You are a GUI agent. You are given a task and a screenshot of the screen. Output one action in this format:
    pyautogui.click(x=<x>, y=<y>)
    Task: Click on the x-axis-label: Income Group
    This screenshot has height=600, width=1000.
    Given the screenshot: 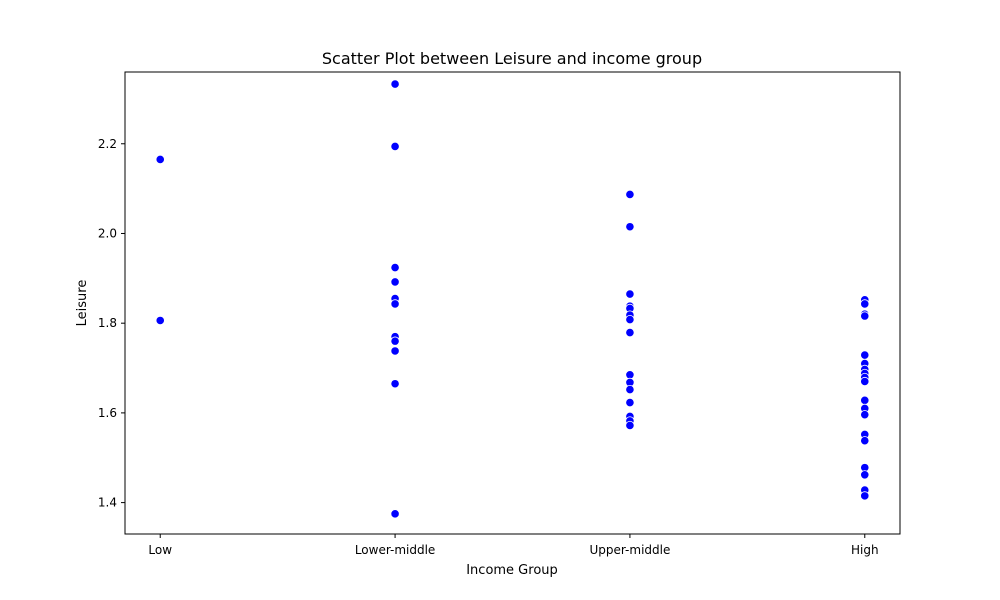 What is the action you would take?
    pyautogui.click(x=512, y=570)
    